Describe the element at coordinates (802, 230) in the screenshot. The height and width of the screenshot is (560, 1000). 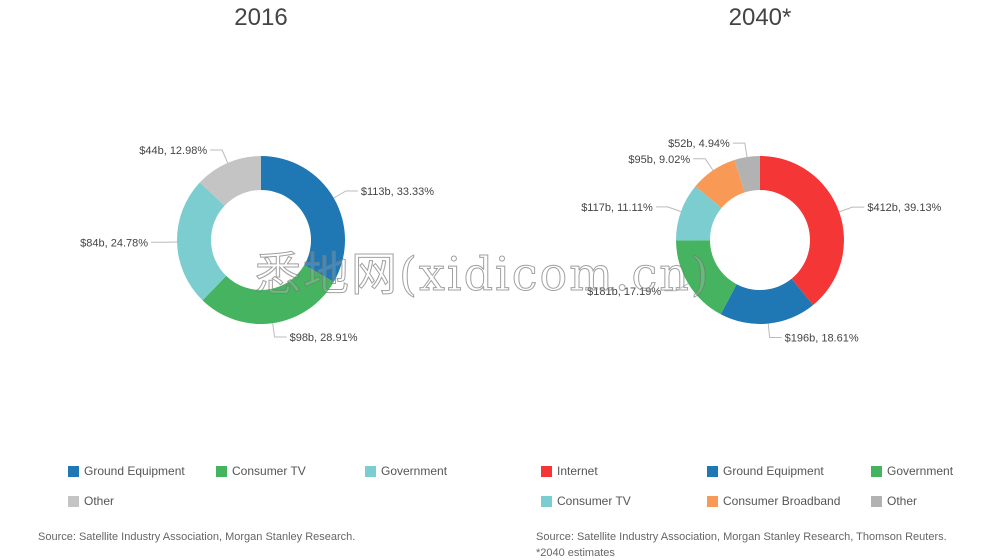
I see `donut-slice-internet` at that location.